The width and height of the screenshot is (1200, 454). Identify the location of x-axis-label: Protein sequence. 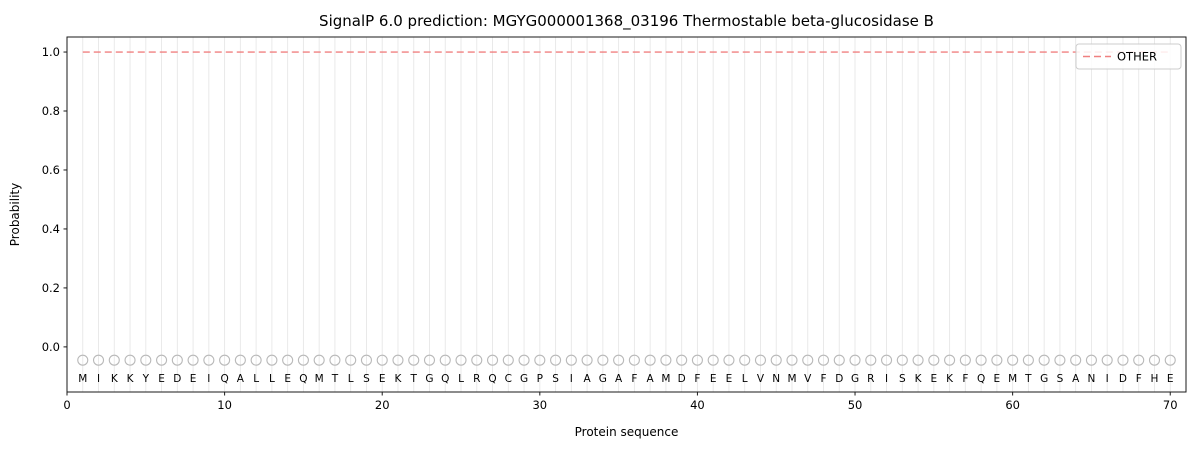
(627, 432).